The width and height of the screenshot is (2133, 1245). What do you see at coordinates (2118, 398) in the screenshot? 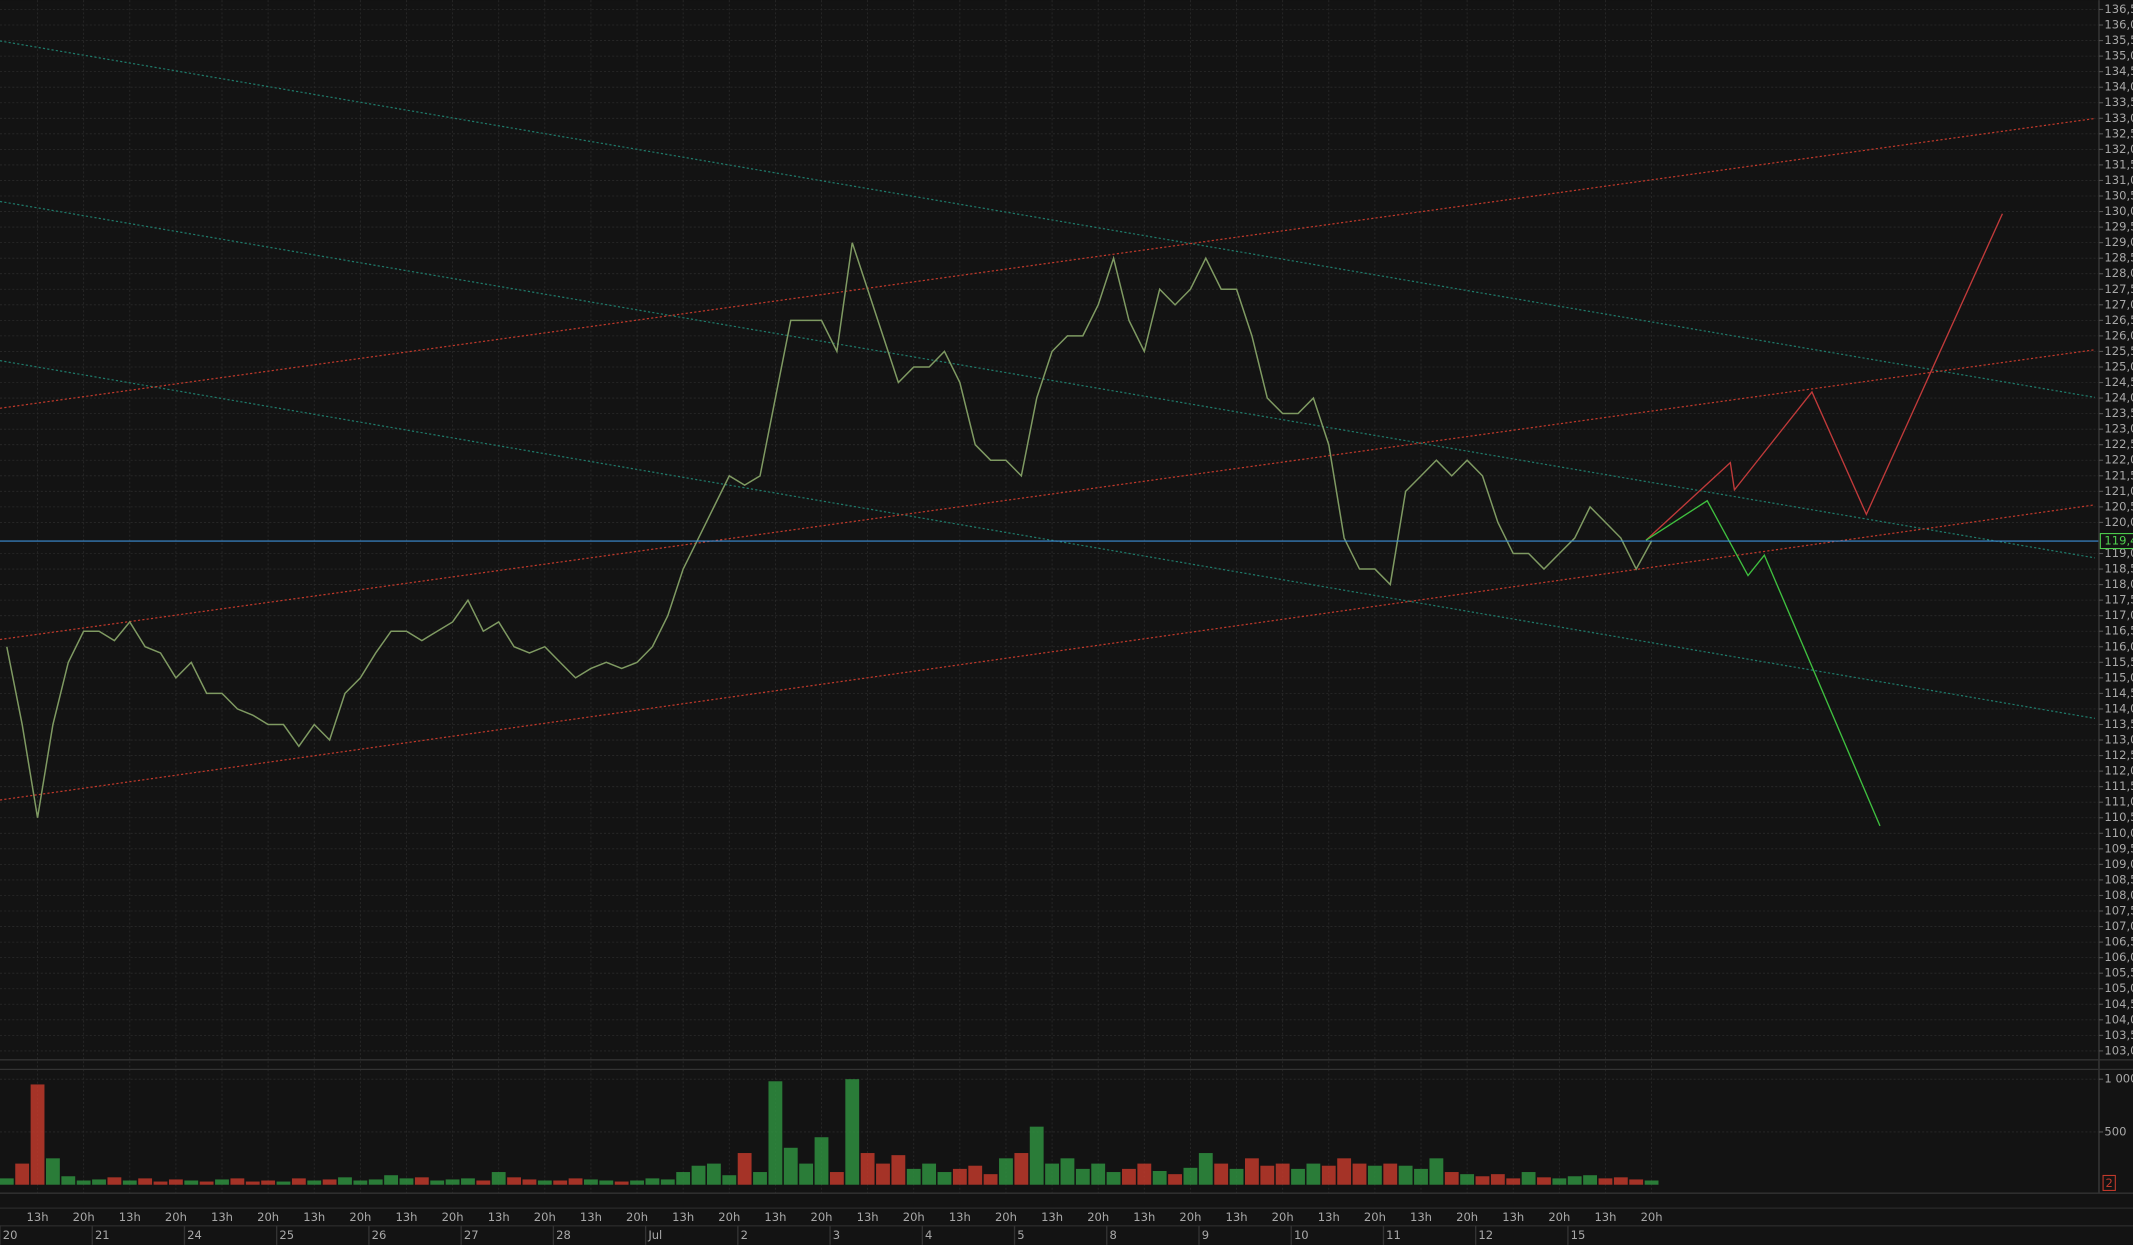
I see `y-tick-label: 124,0` at bounding box center [2118, 398].